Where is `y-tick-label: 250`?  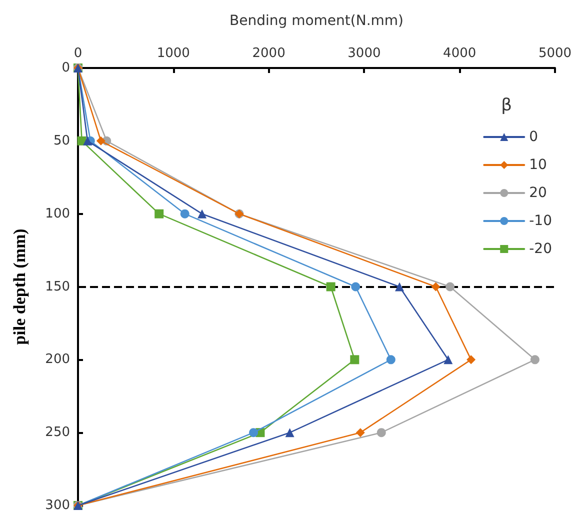
y-tick-label: 250 is located at coordinates (57, 432).